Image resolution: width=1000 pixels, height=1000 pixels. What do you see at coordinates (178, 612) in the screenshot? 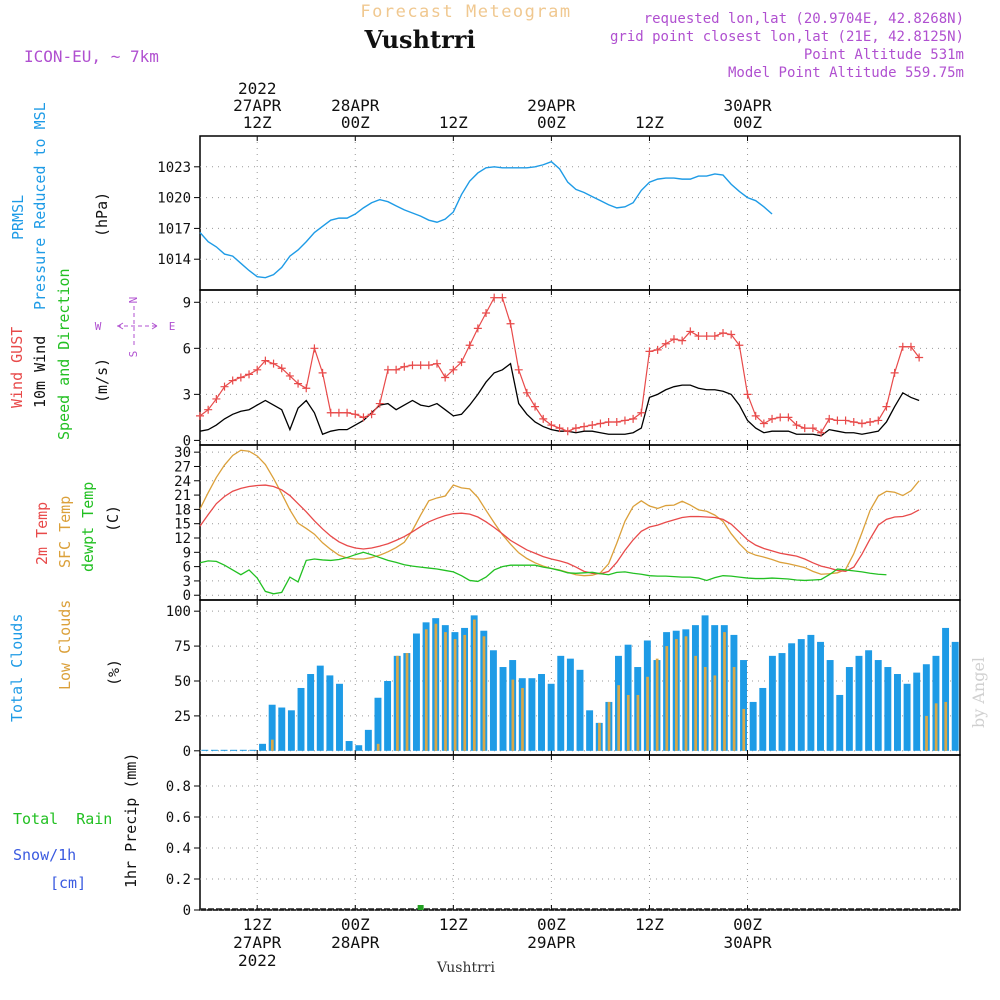
I see `y-tick-label: 100` at bounding box center [178, 612].